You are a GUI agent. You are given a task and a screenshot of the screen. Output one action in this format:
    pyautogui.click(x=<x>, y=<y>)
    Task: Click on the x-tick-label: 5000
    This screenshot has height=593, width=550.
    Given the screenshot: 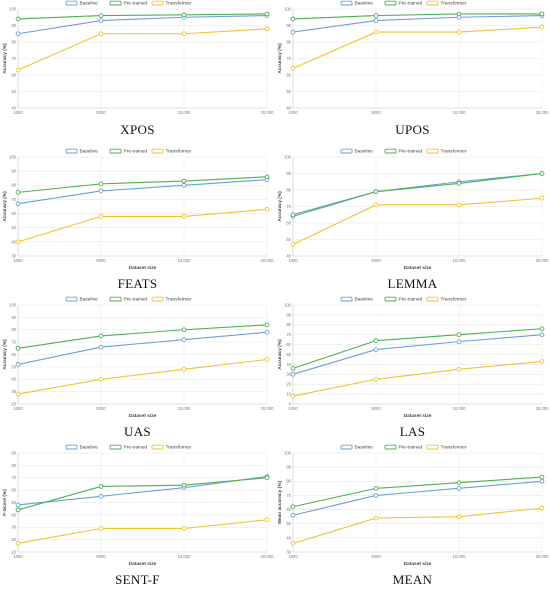 What is the action you would take?
    pyautogui.click(x=376, y=556)
    